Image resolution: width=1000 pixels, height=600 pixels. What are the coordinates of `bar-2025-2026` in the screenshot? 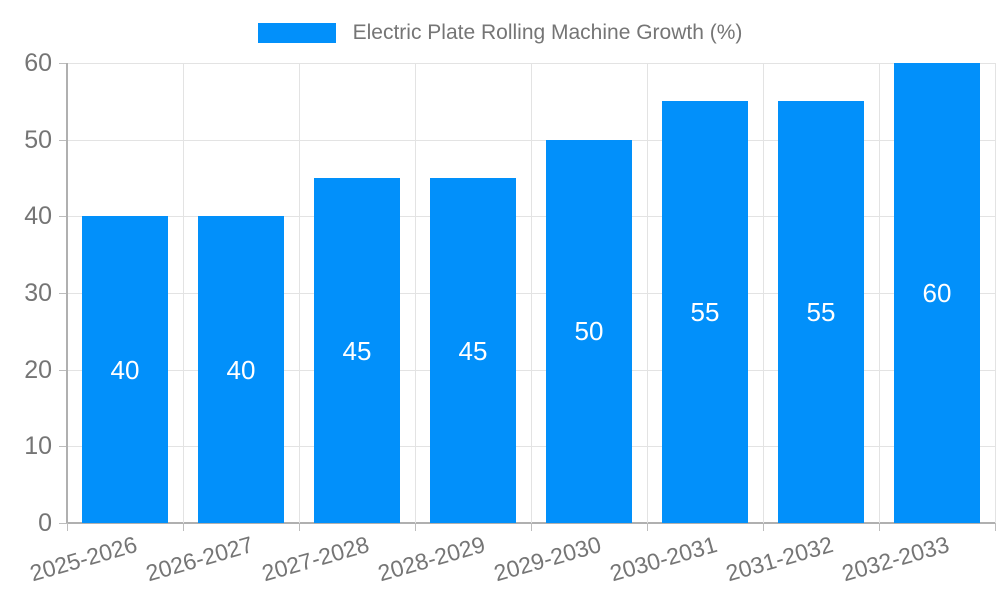 It's located at (125, 369).